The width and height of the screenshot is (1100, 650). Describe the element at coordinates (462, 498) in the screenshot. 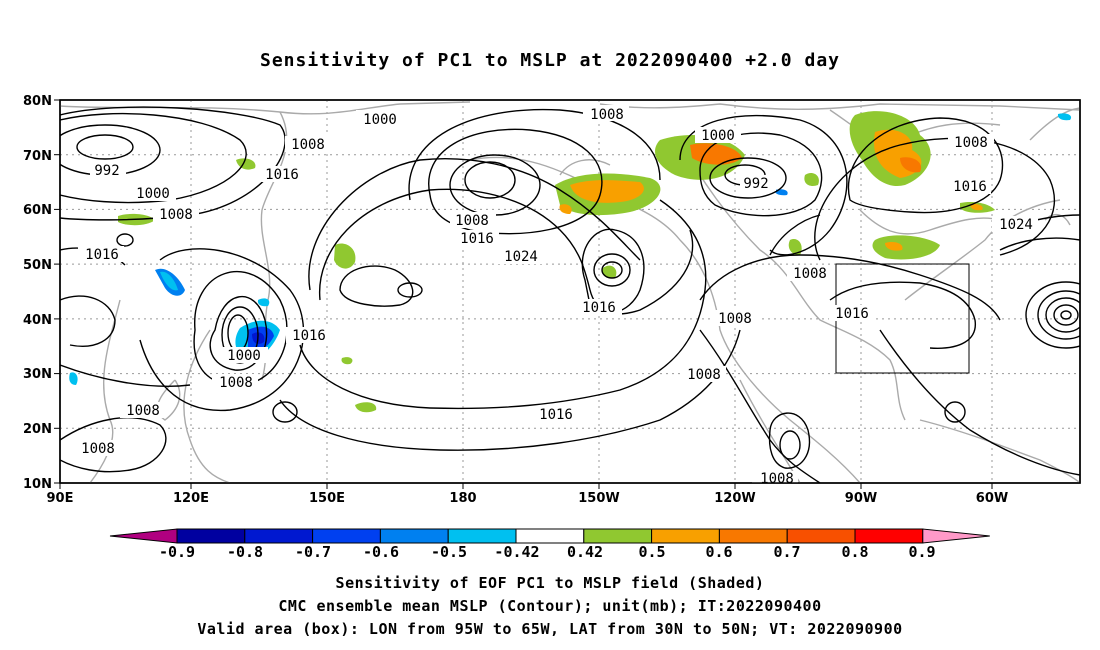

I see `lon-label: 180` at that location.